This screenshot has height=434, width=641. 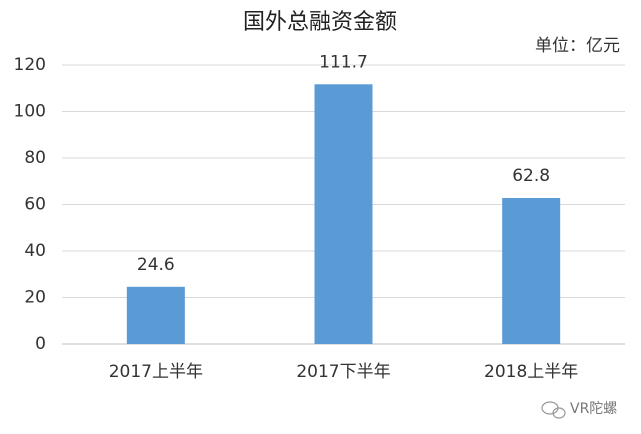 I want to click on y-tick-label: 120, so click(x=30, y=65).